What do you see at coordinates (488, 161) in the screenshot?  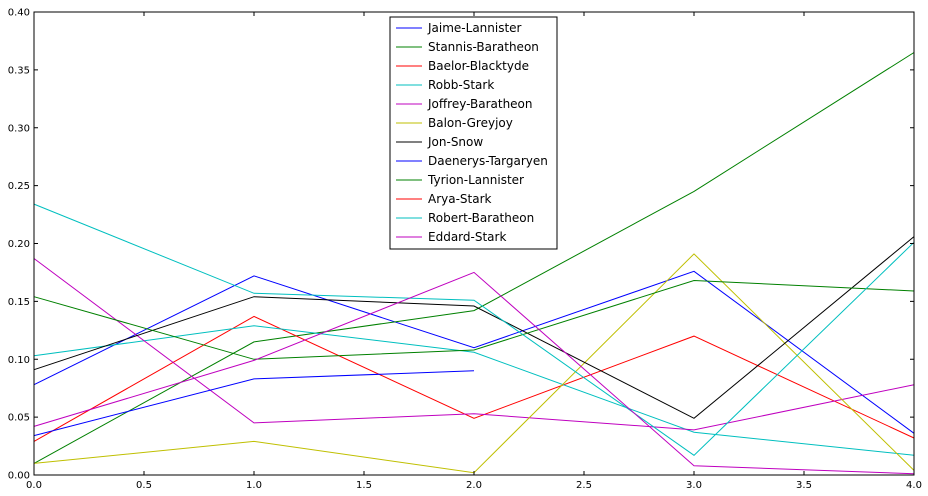 I see `legend-label: Daenerys-Targaryen` at bounding box center [488, 161].